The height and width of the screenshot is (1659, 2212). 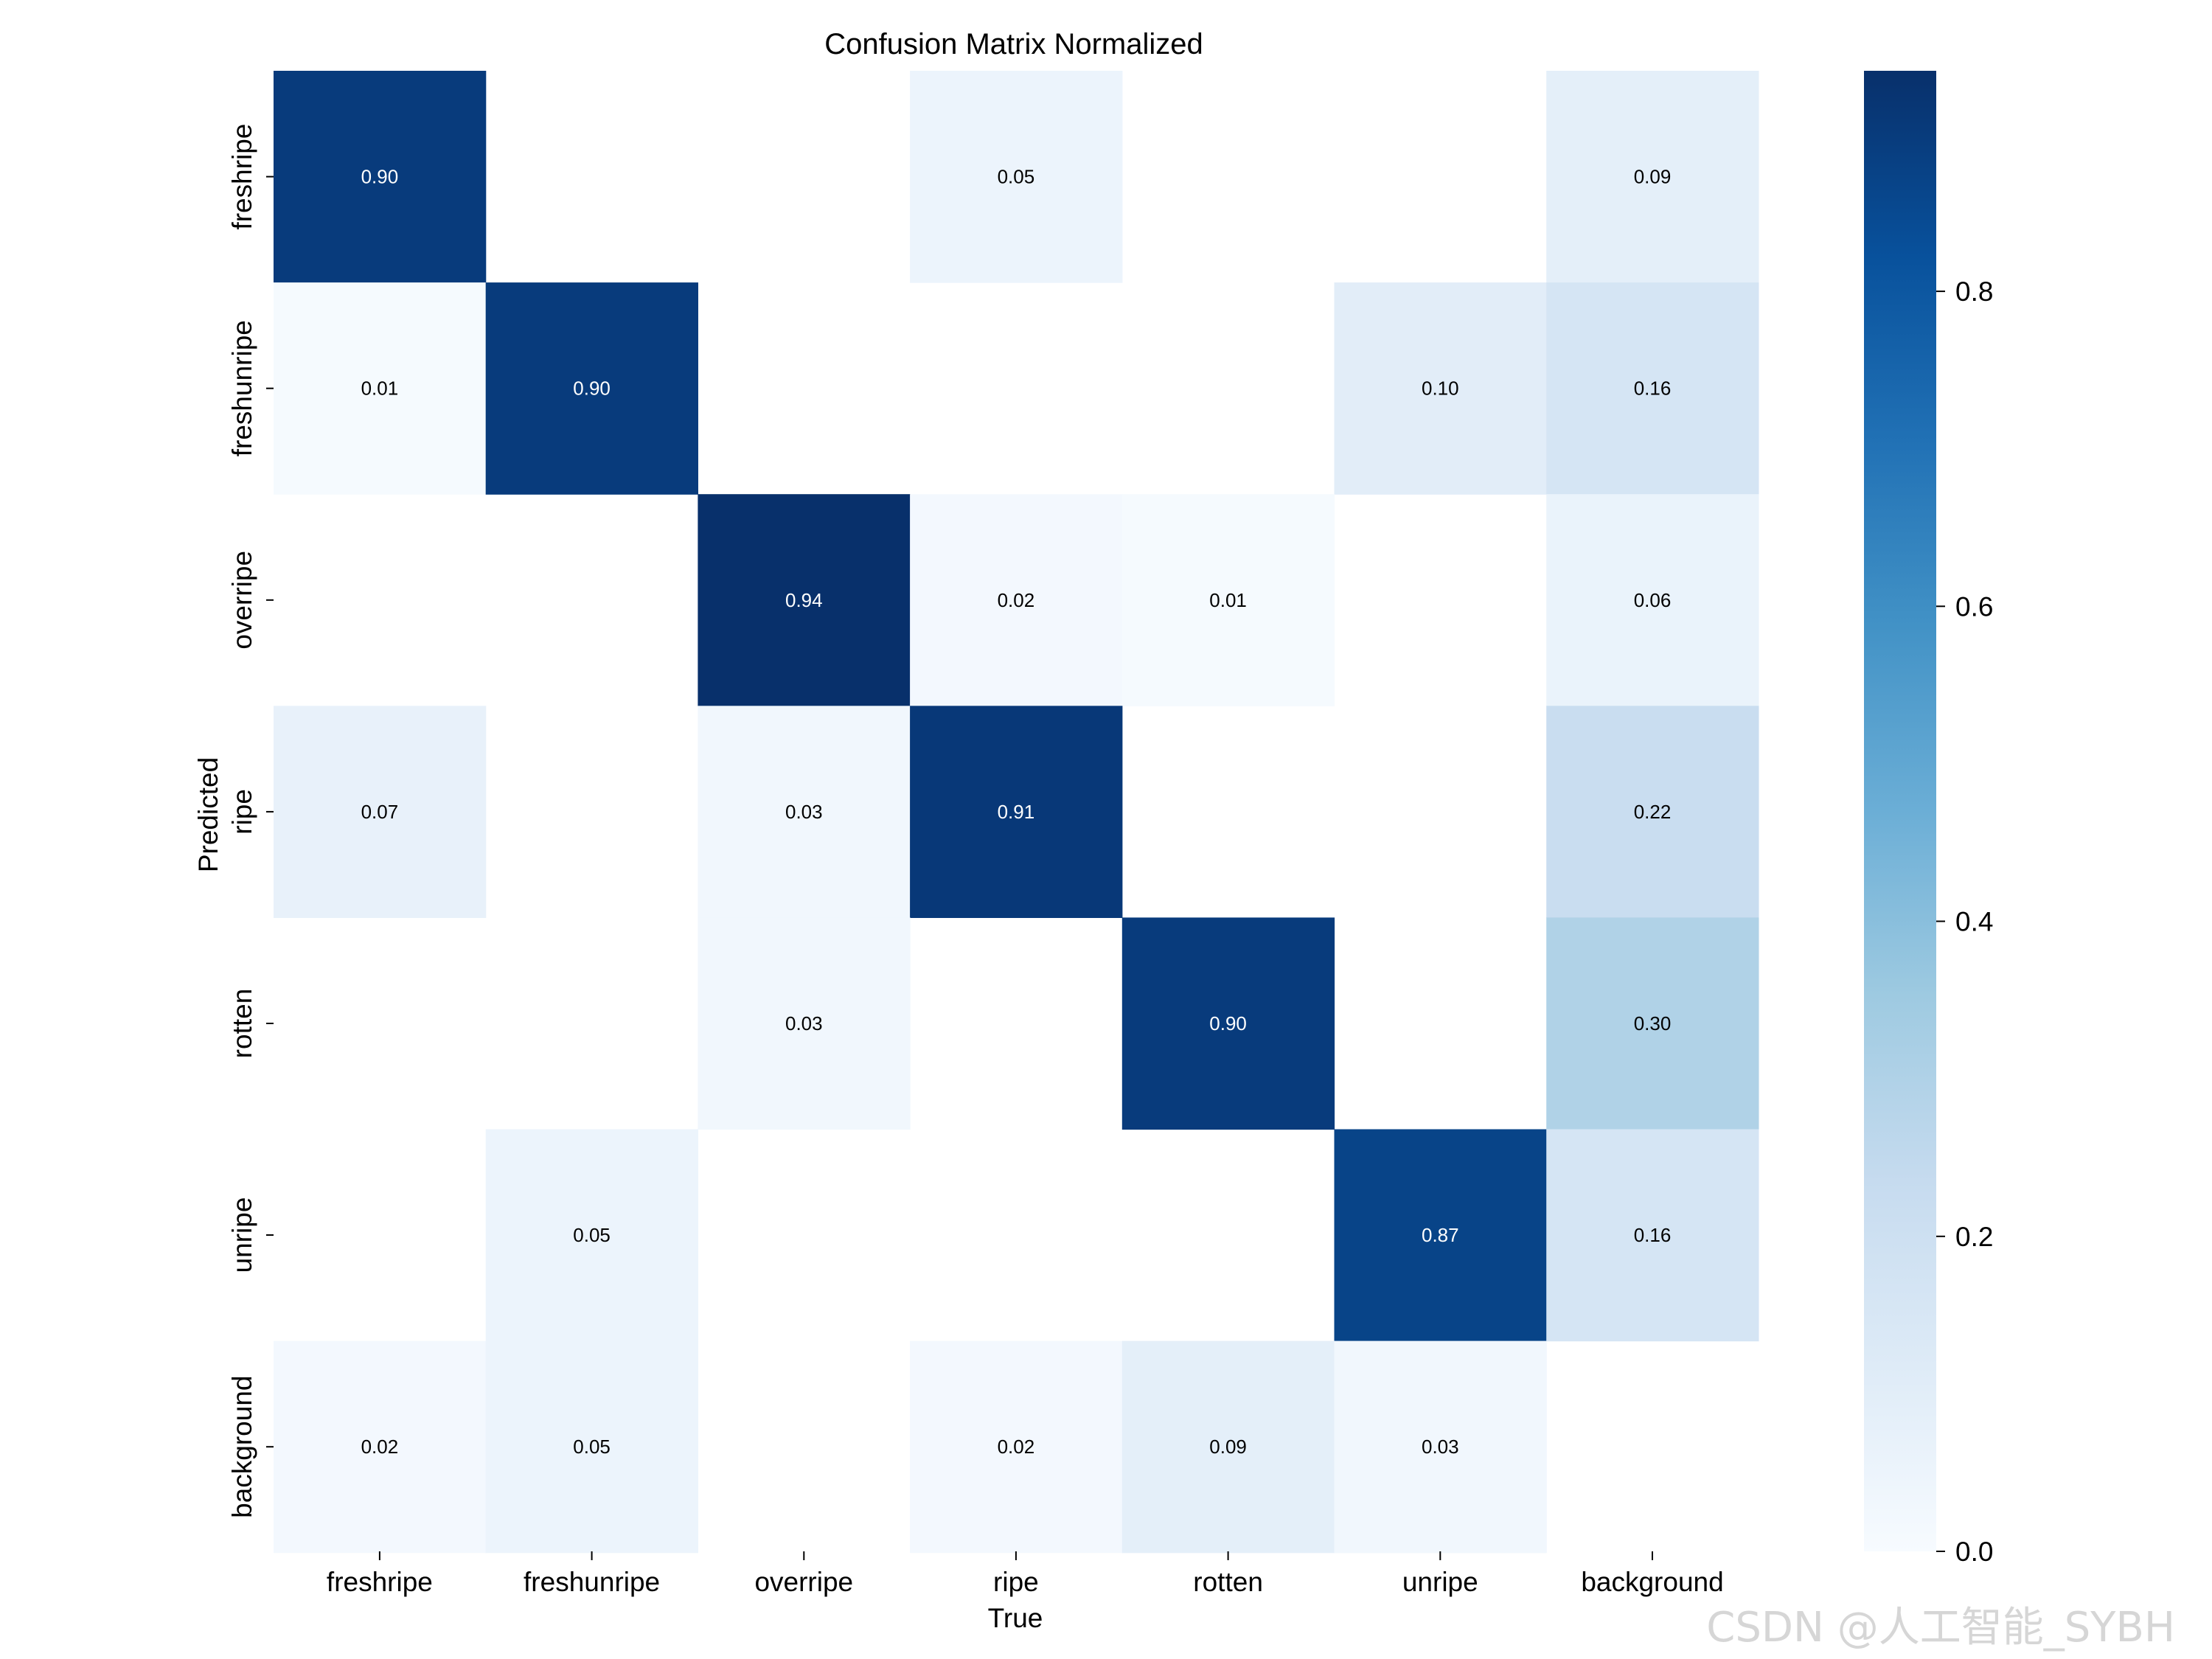 I want to click on heatmap-cell-ripe-background, so click(x=1652, y=812).